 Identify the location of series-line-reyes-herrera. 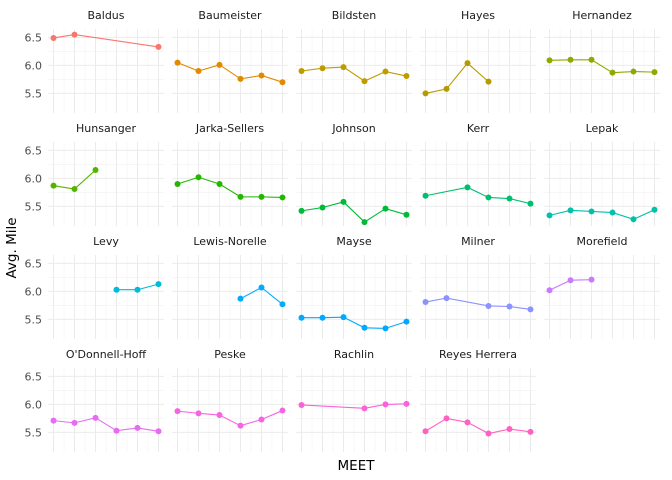
(478, 426).